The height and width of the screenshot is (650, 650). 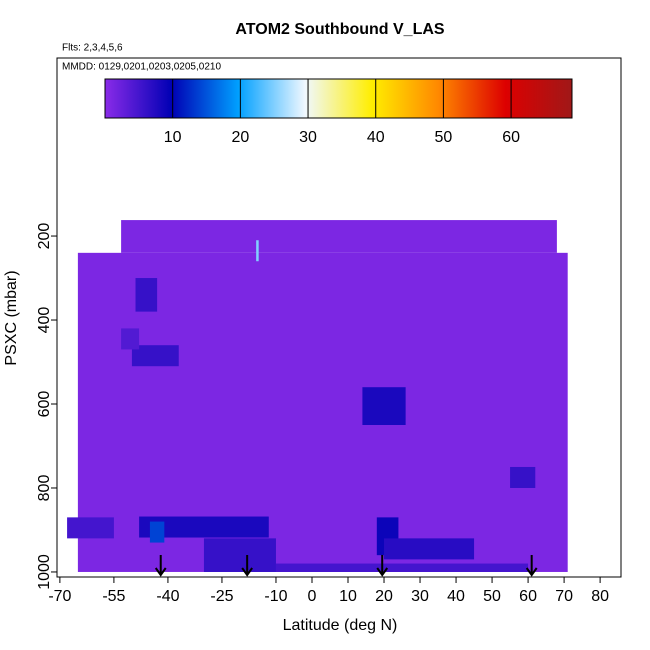 What do you see at coordinates (420, 596) in the screenshot?
I see `x-tick-label: 30` at bounding box center [420, 596].